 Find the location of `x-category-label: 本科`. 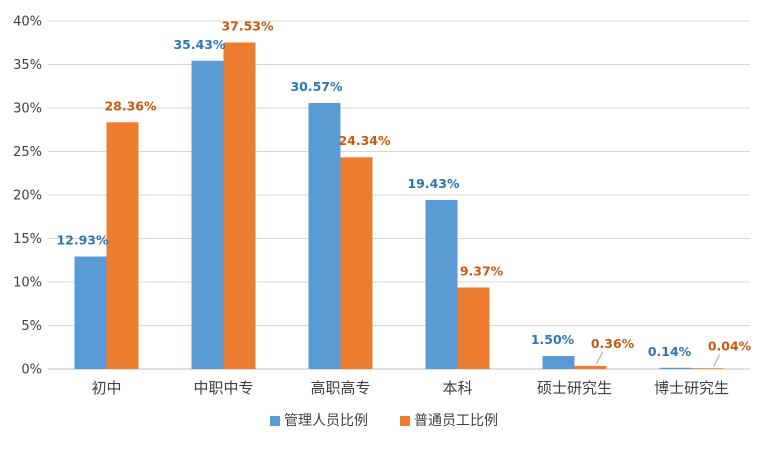

x-category-label: 本科 is located at coordinates (457, 388).